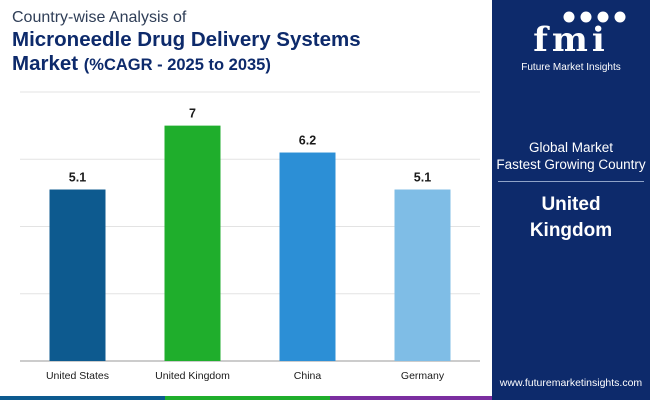 This screenshot has width=650, height=405. What do you see at coordinates (594, 17) in the screenshot?
I see `logo-icons` at bounding box center [594, 17].